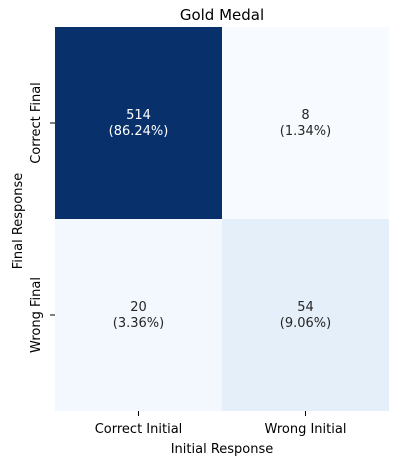 This screenshot has width=403, height=467. I want to click on cell-annotation-r0-c0: 514 (86.24%), so click(139, 123).